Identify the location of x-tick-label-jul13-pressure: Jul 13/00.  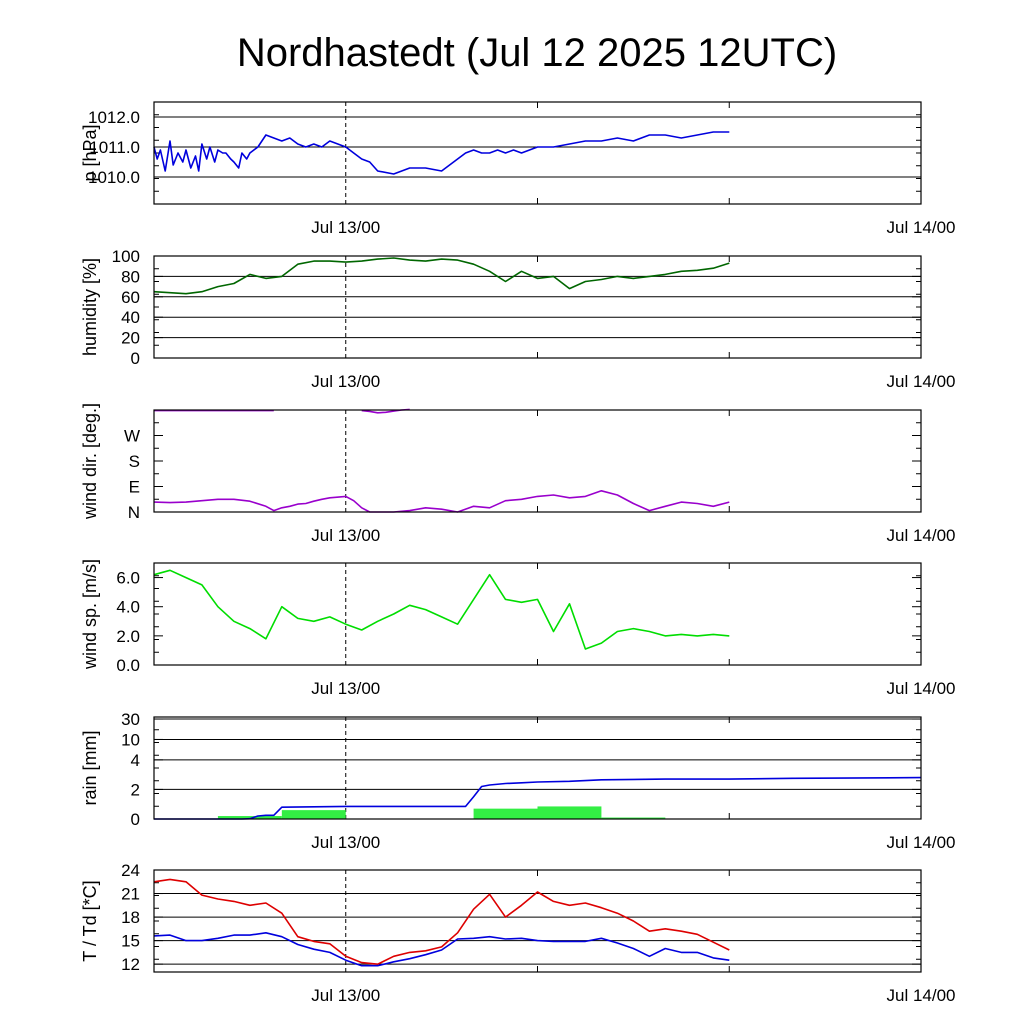
(345, 227).